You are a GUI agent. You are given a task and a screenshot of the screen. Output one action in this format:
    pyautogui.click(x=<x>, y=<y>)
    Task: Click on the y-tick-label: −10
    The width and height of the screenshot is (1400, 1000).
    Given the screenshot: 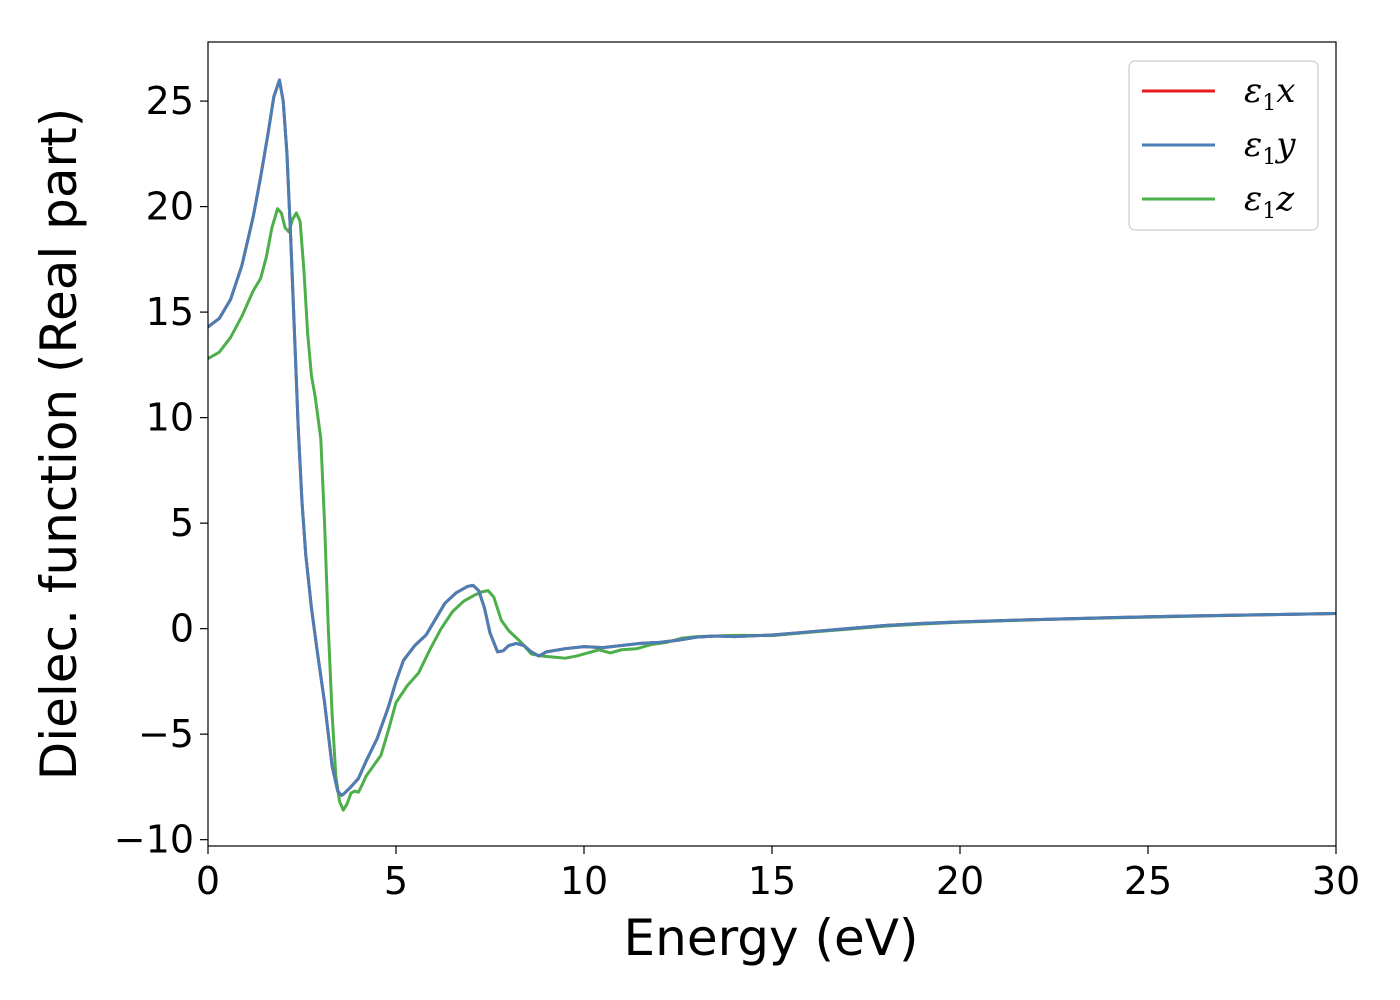 What is the action you would take?
    pyautogui.click(x=154, y=840)
    